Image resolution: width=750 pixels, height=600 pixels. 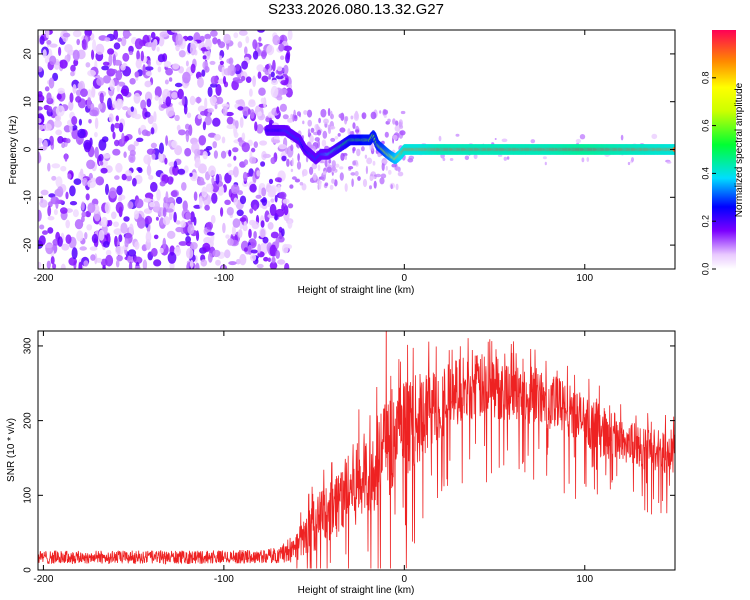 What do you see at coordinates (705, 78) in the screenshot?
I see `colorbar-tick-label: 0.8` at bounding box center [705, 78].